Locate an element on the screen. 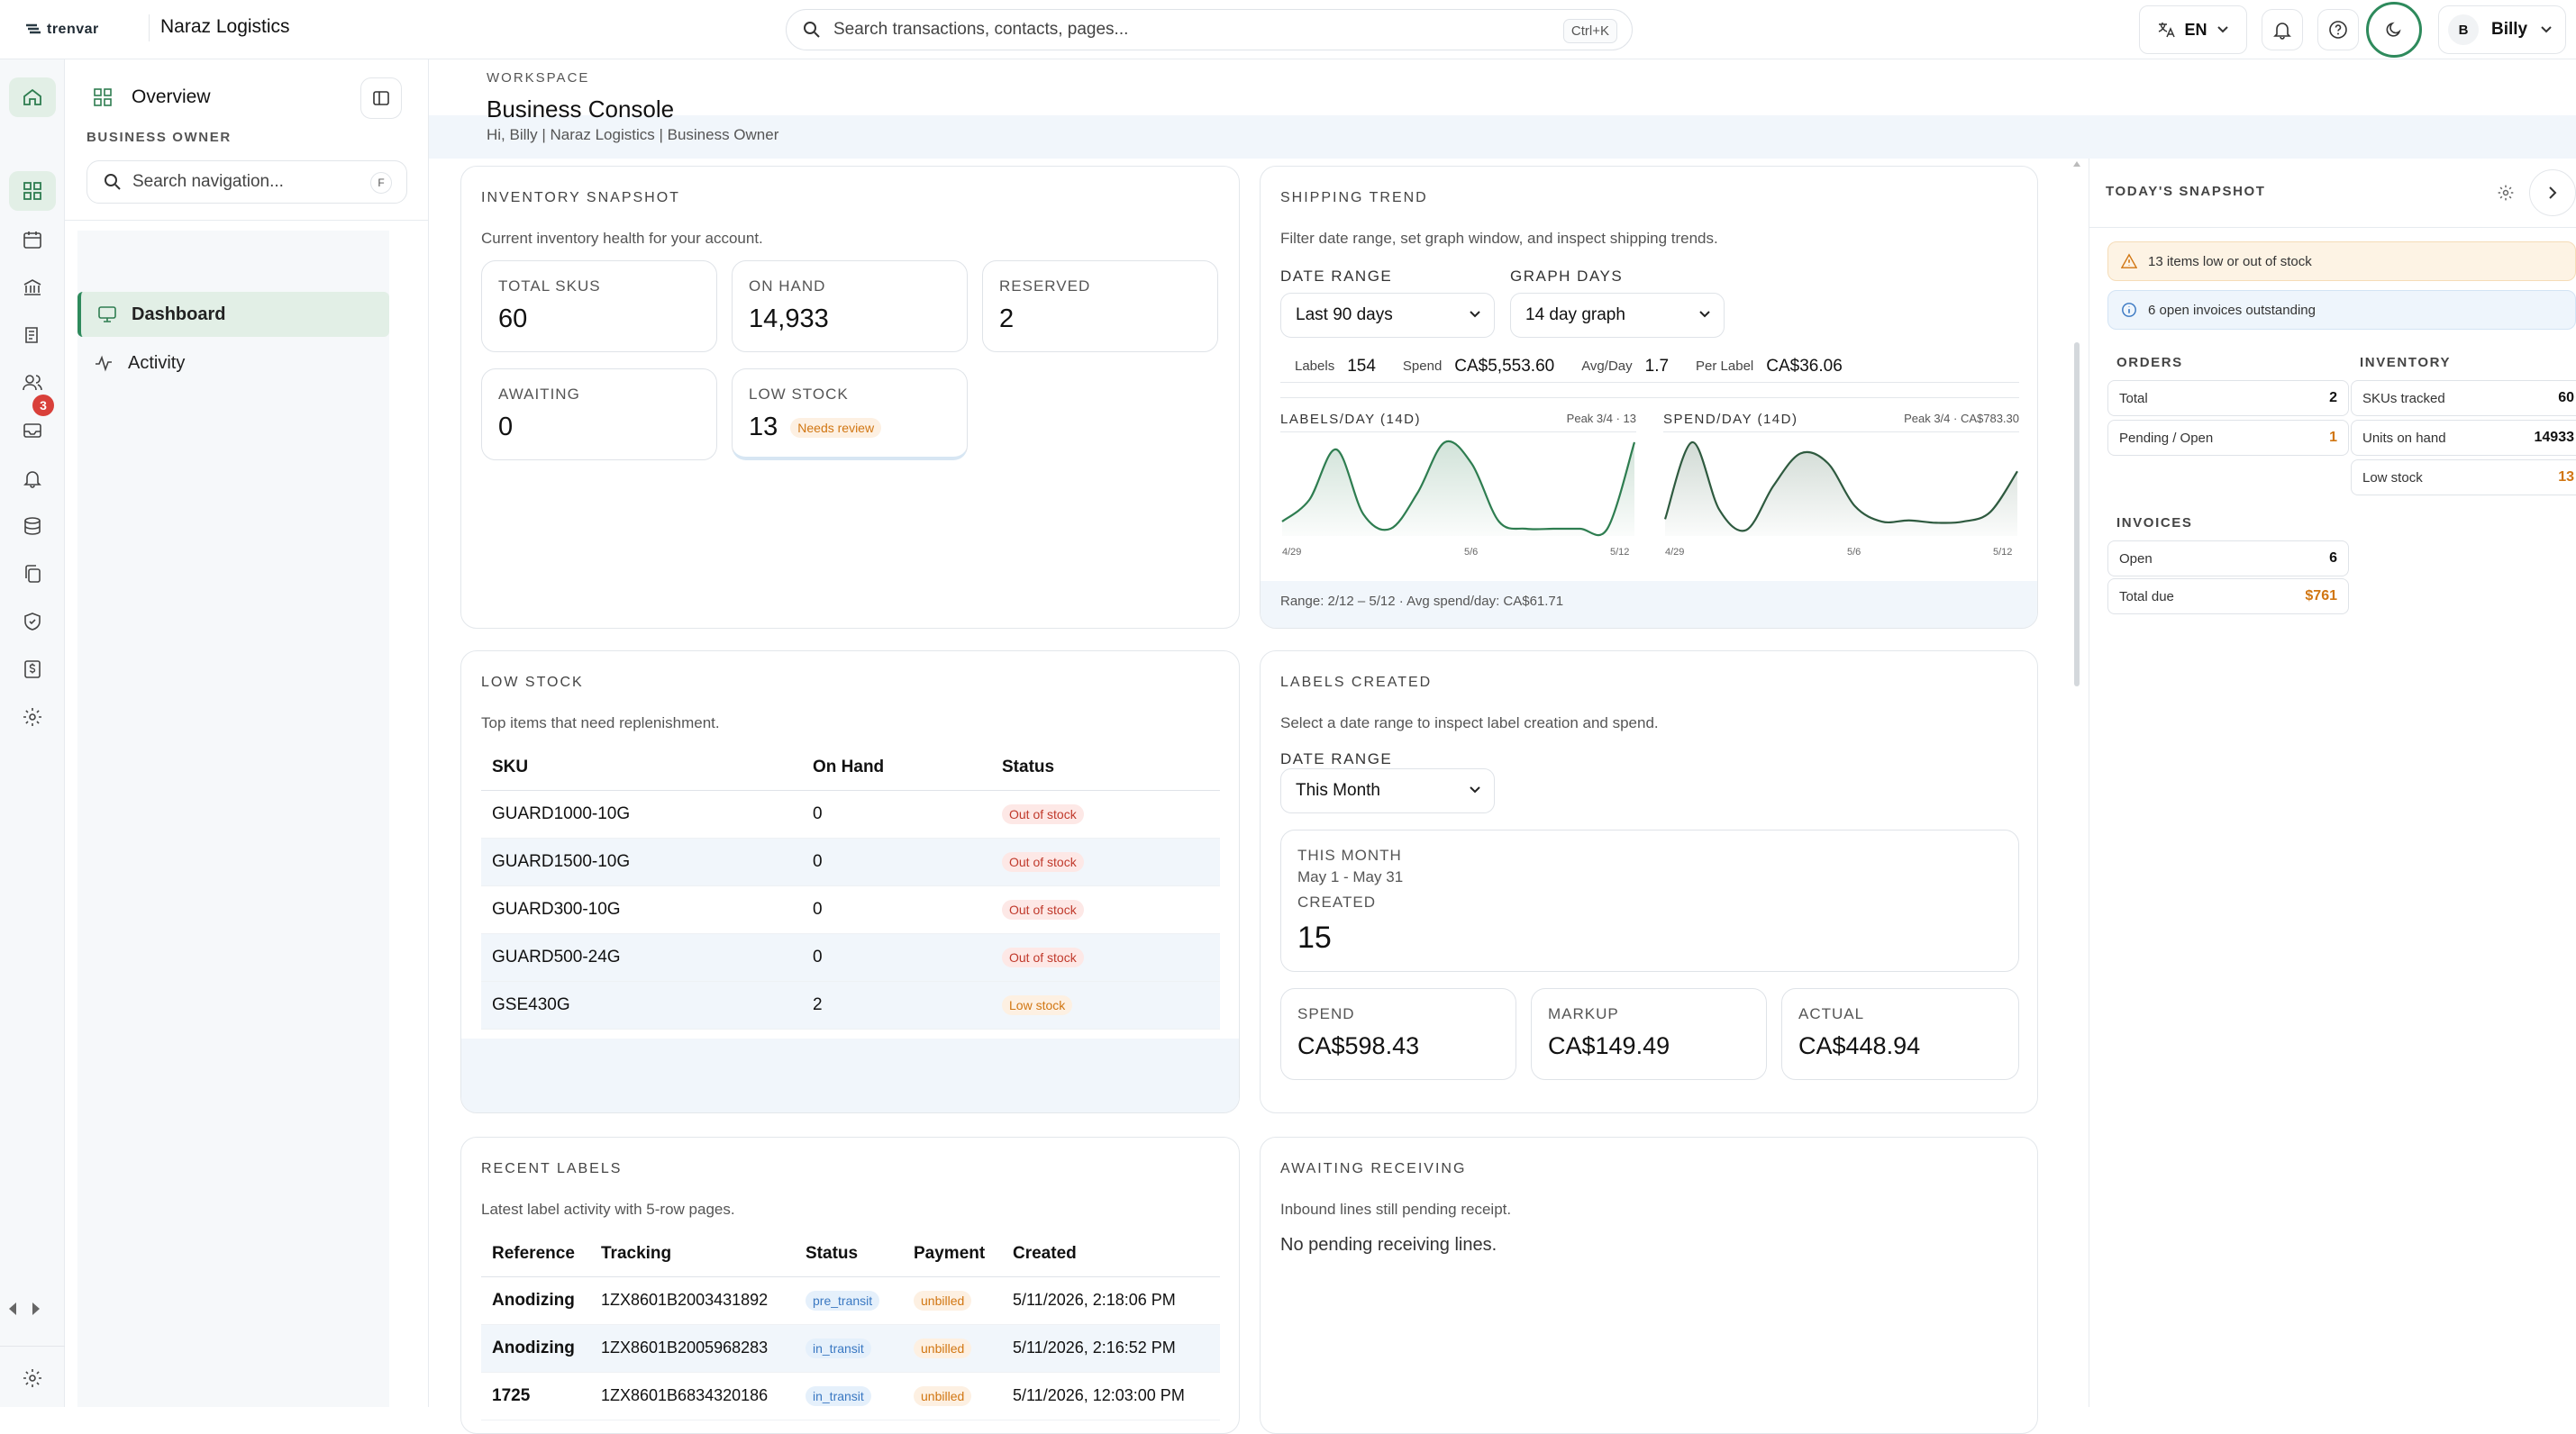  rail-alerts is located at coordinates (32, 478).